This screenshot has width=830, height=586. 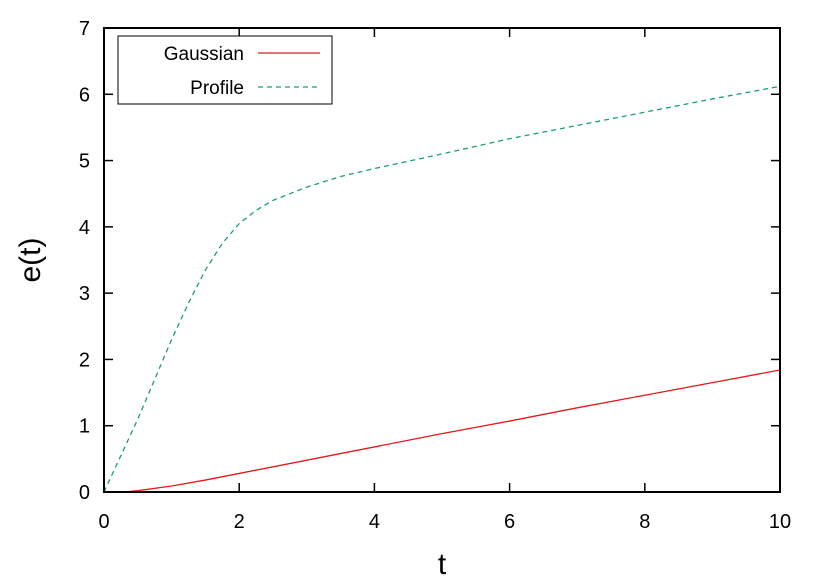 What do you see at coordinates (204, 54) in the screenshot?
I see `legend-label-gaussian: Gaussian` at bounding box center [204, 54].